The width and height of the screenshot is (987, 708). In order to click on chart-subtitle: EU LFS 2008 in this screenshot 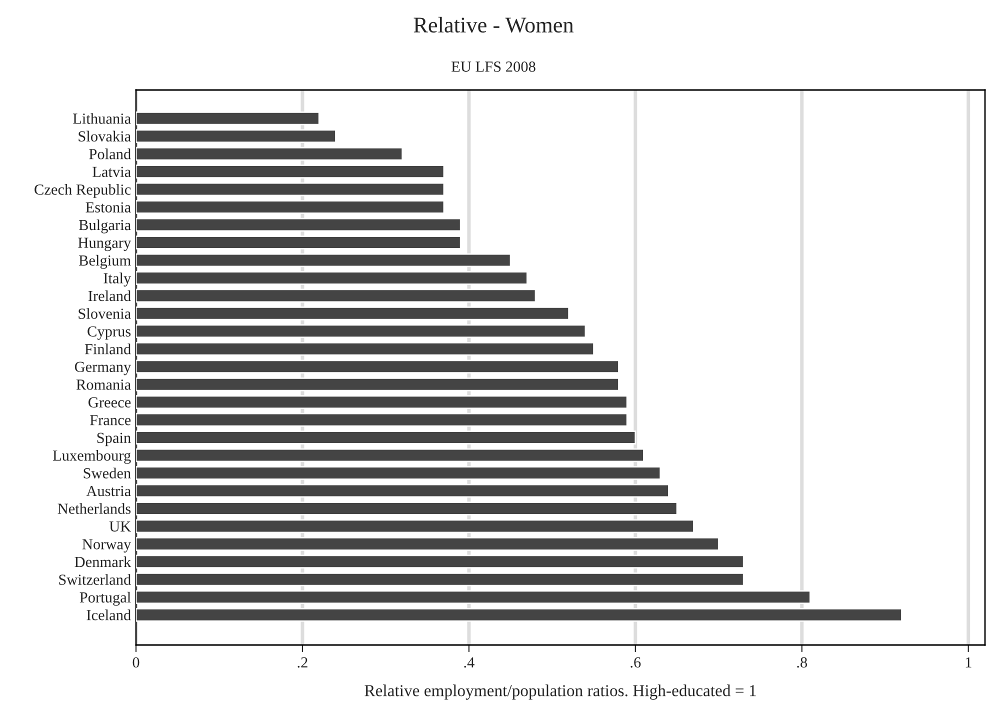, I will do `click(494, 67)`.